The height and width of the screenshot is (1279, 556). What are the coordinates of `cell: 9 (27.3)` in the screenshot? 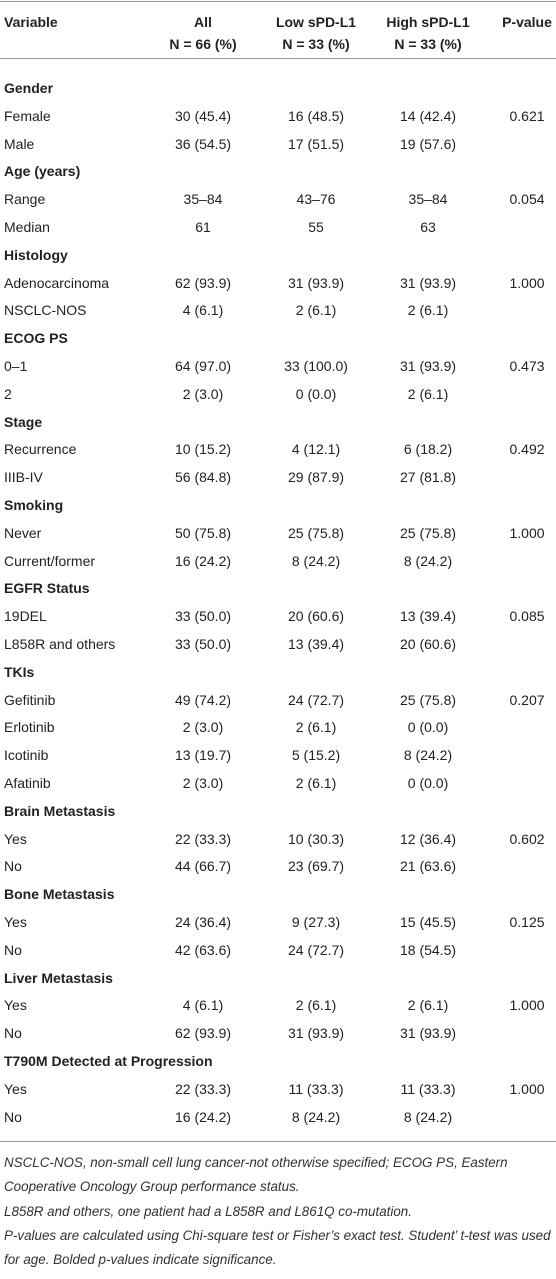 It's located at (316, 922).